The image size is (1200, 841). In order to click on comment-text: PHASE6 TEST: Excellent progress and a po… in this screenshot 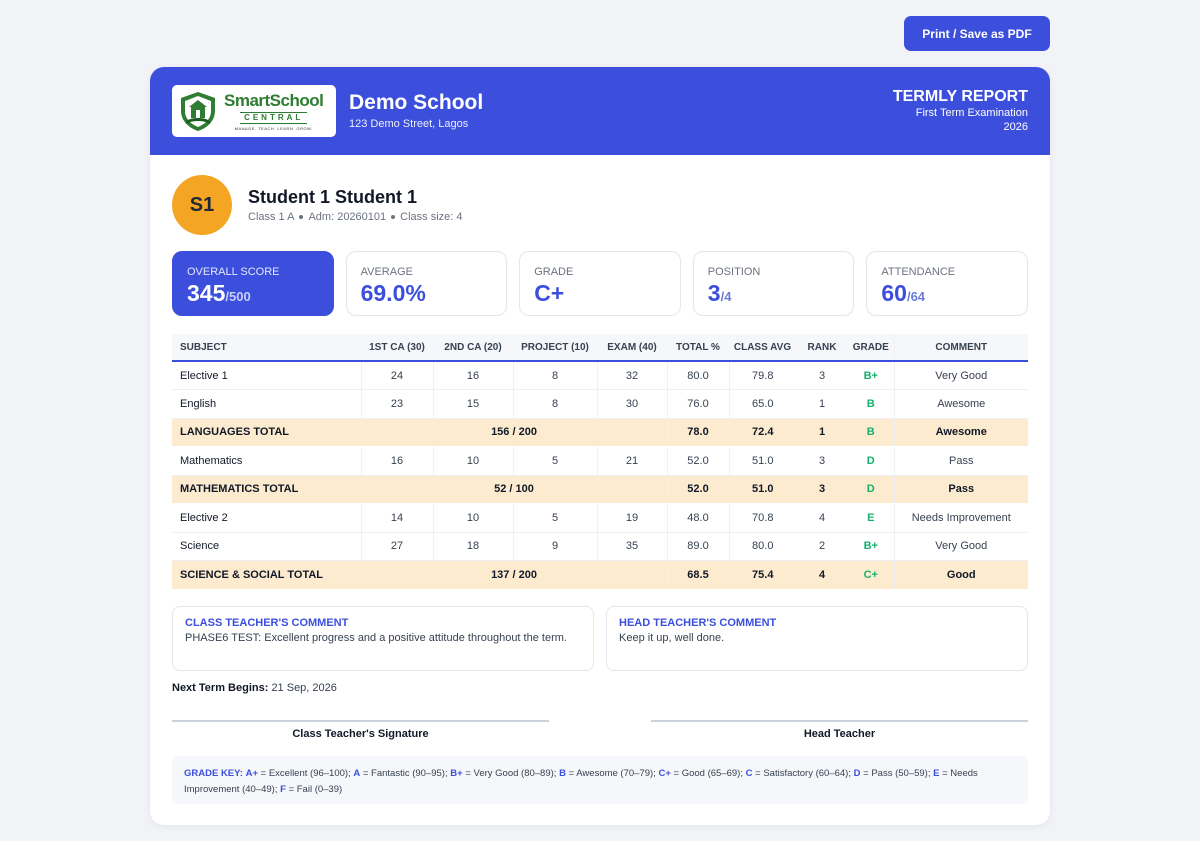, I will do `click(376, 638)`.